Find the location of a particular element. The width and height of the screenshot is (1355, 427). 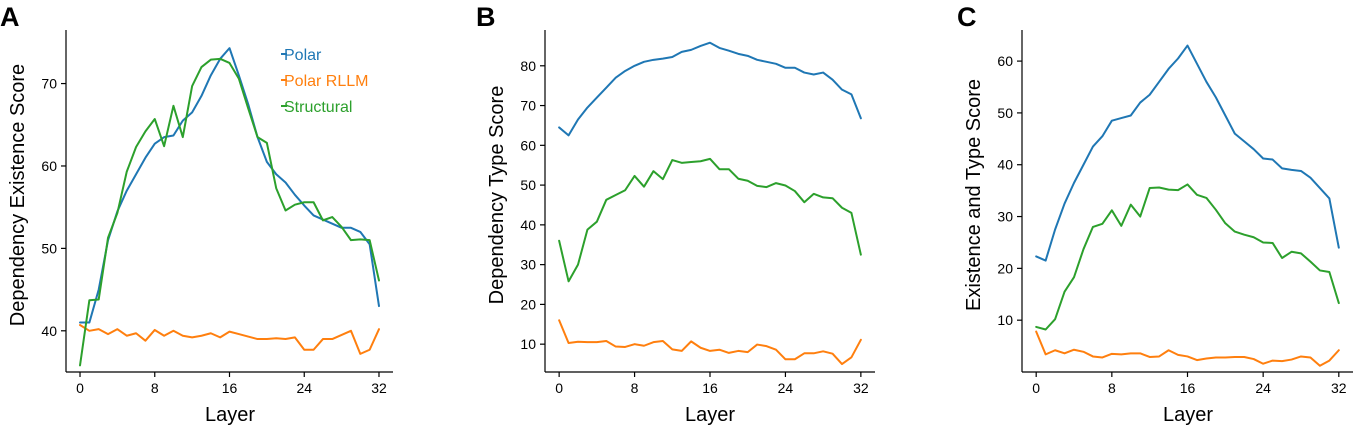

panel-letter-c: C is located at coordinates (967, 17).